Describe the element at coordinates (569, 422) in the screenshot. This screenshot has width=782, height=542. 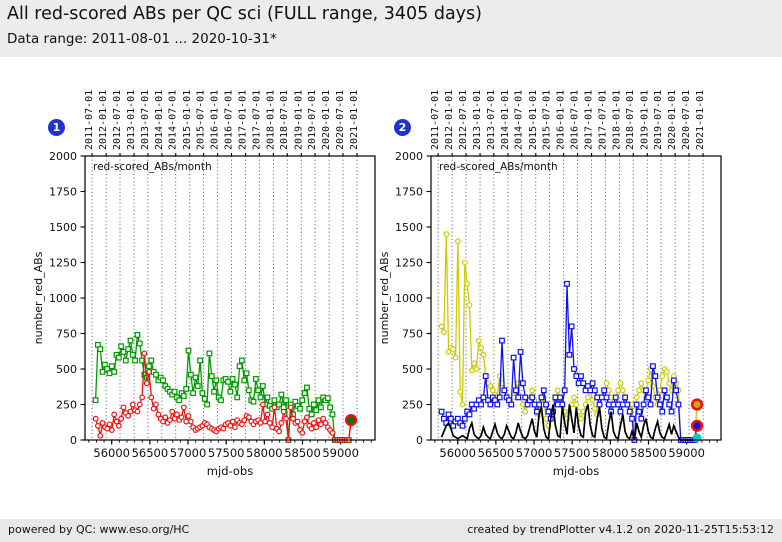
I see `plot-2-series-black` at that location.